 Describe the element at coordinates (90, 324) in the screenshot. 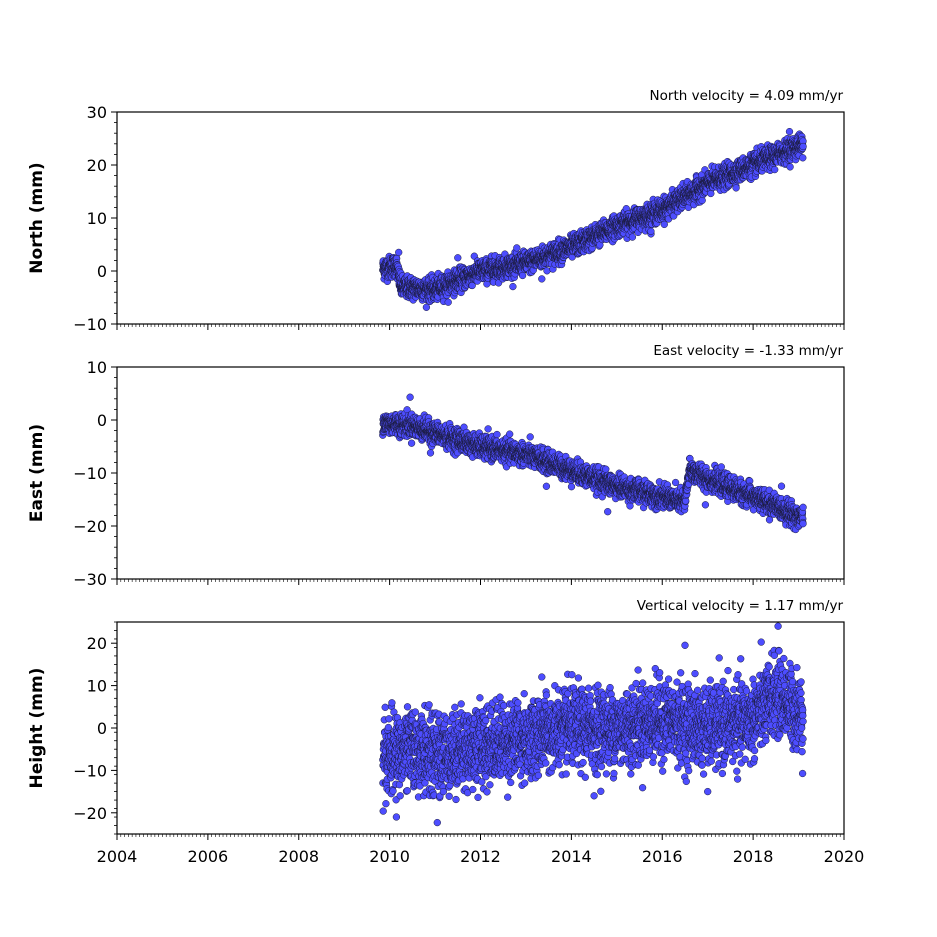

I see `y-tick-label: −10` at that location.